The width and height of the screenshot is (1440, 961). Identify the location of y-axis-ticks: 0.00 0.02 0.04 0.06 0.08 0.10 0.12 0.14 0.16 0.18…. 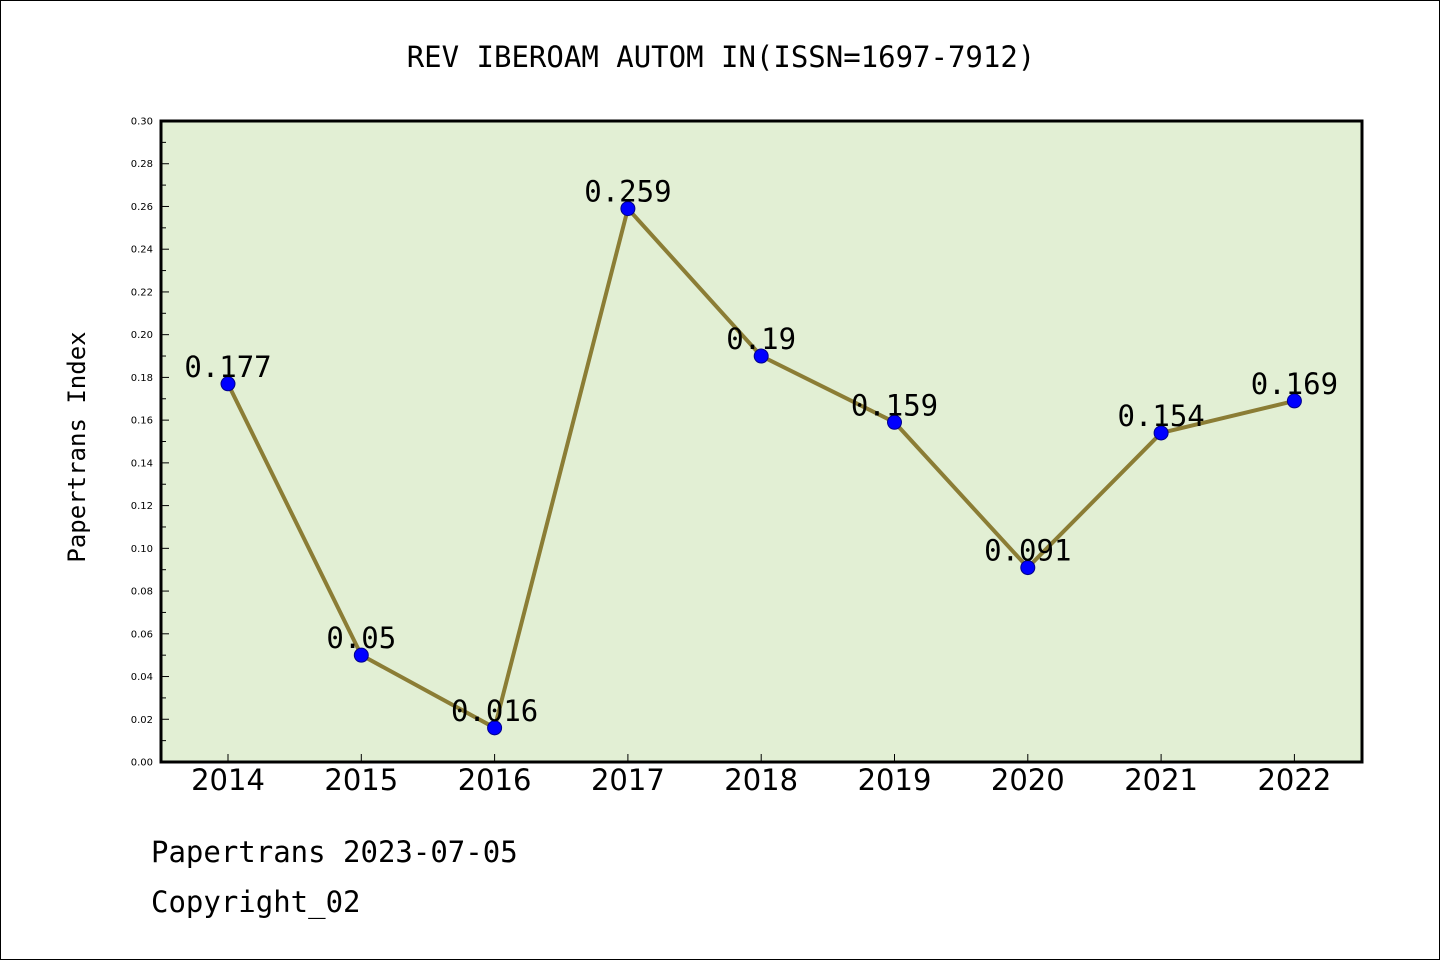
(150, 443).